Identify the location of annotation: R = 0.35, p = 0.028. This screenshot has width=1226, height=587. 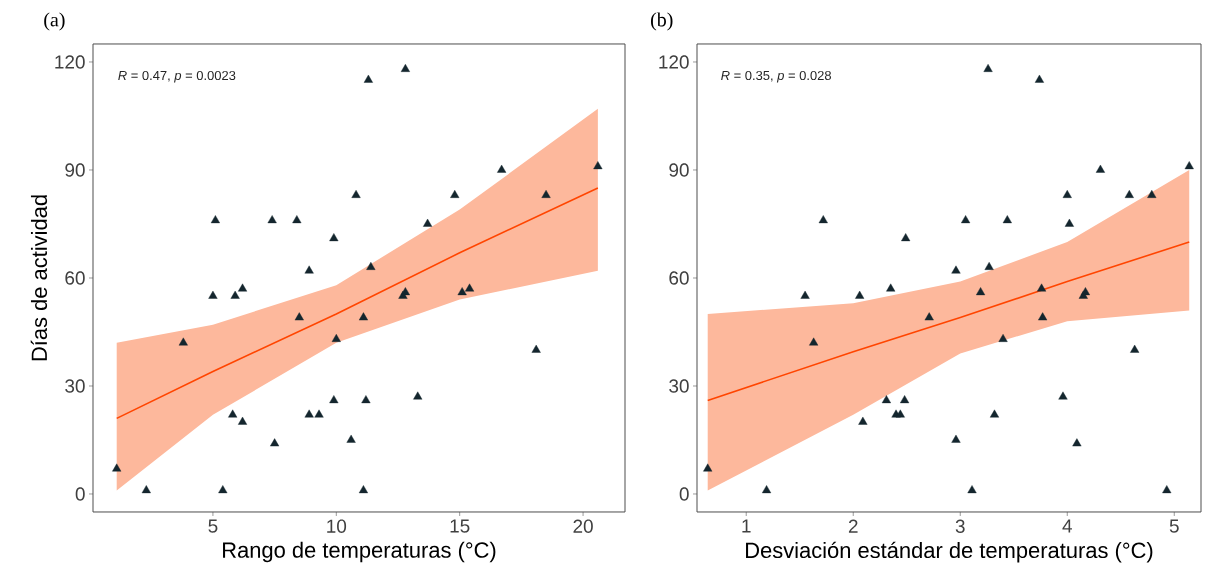
(776, 76).